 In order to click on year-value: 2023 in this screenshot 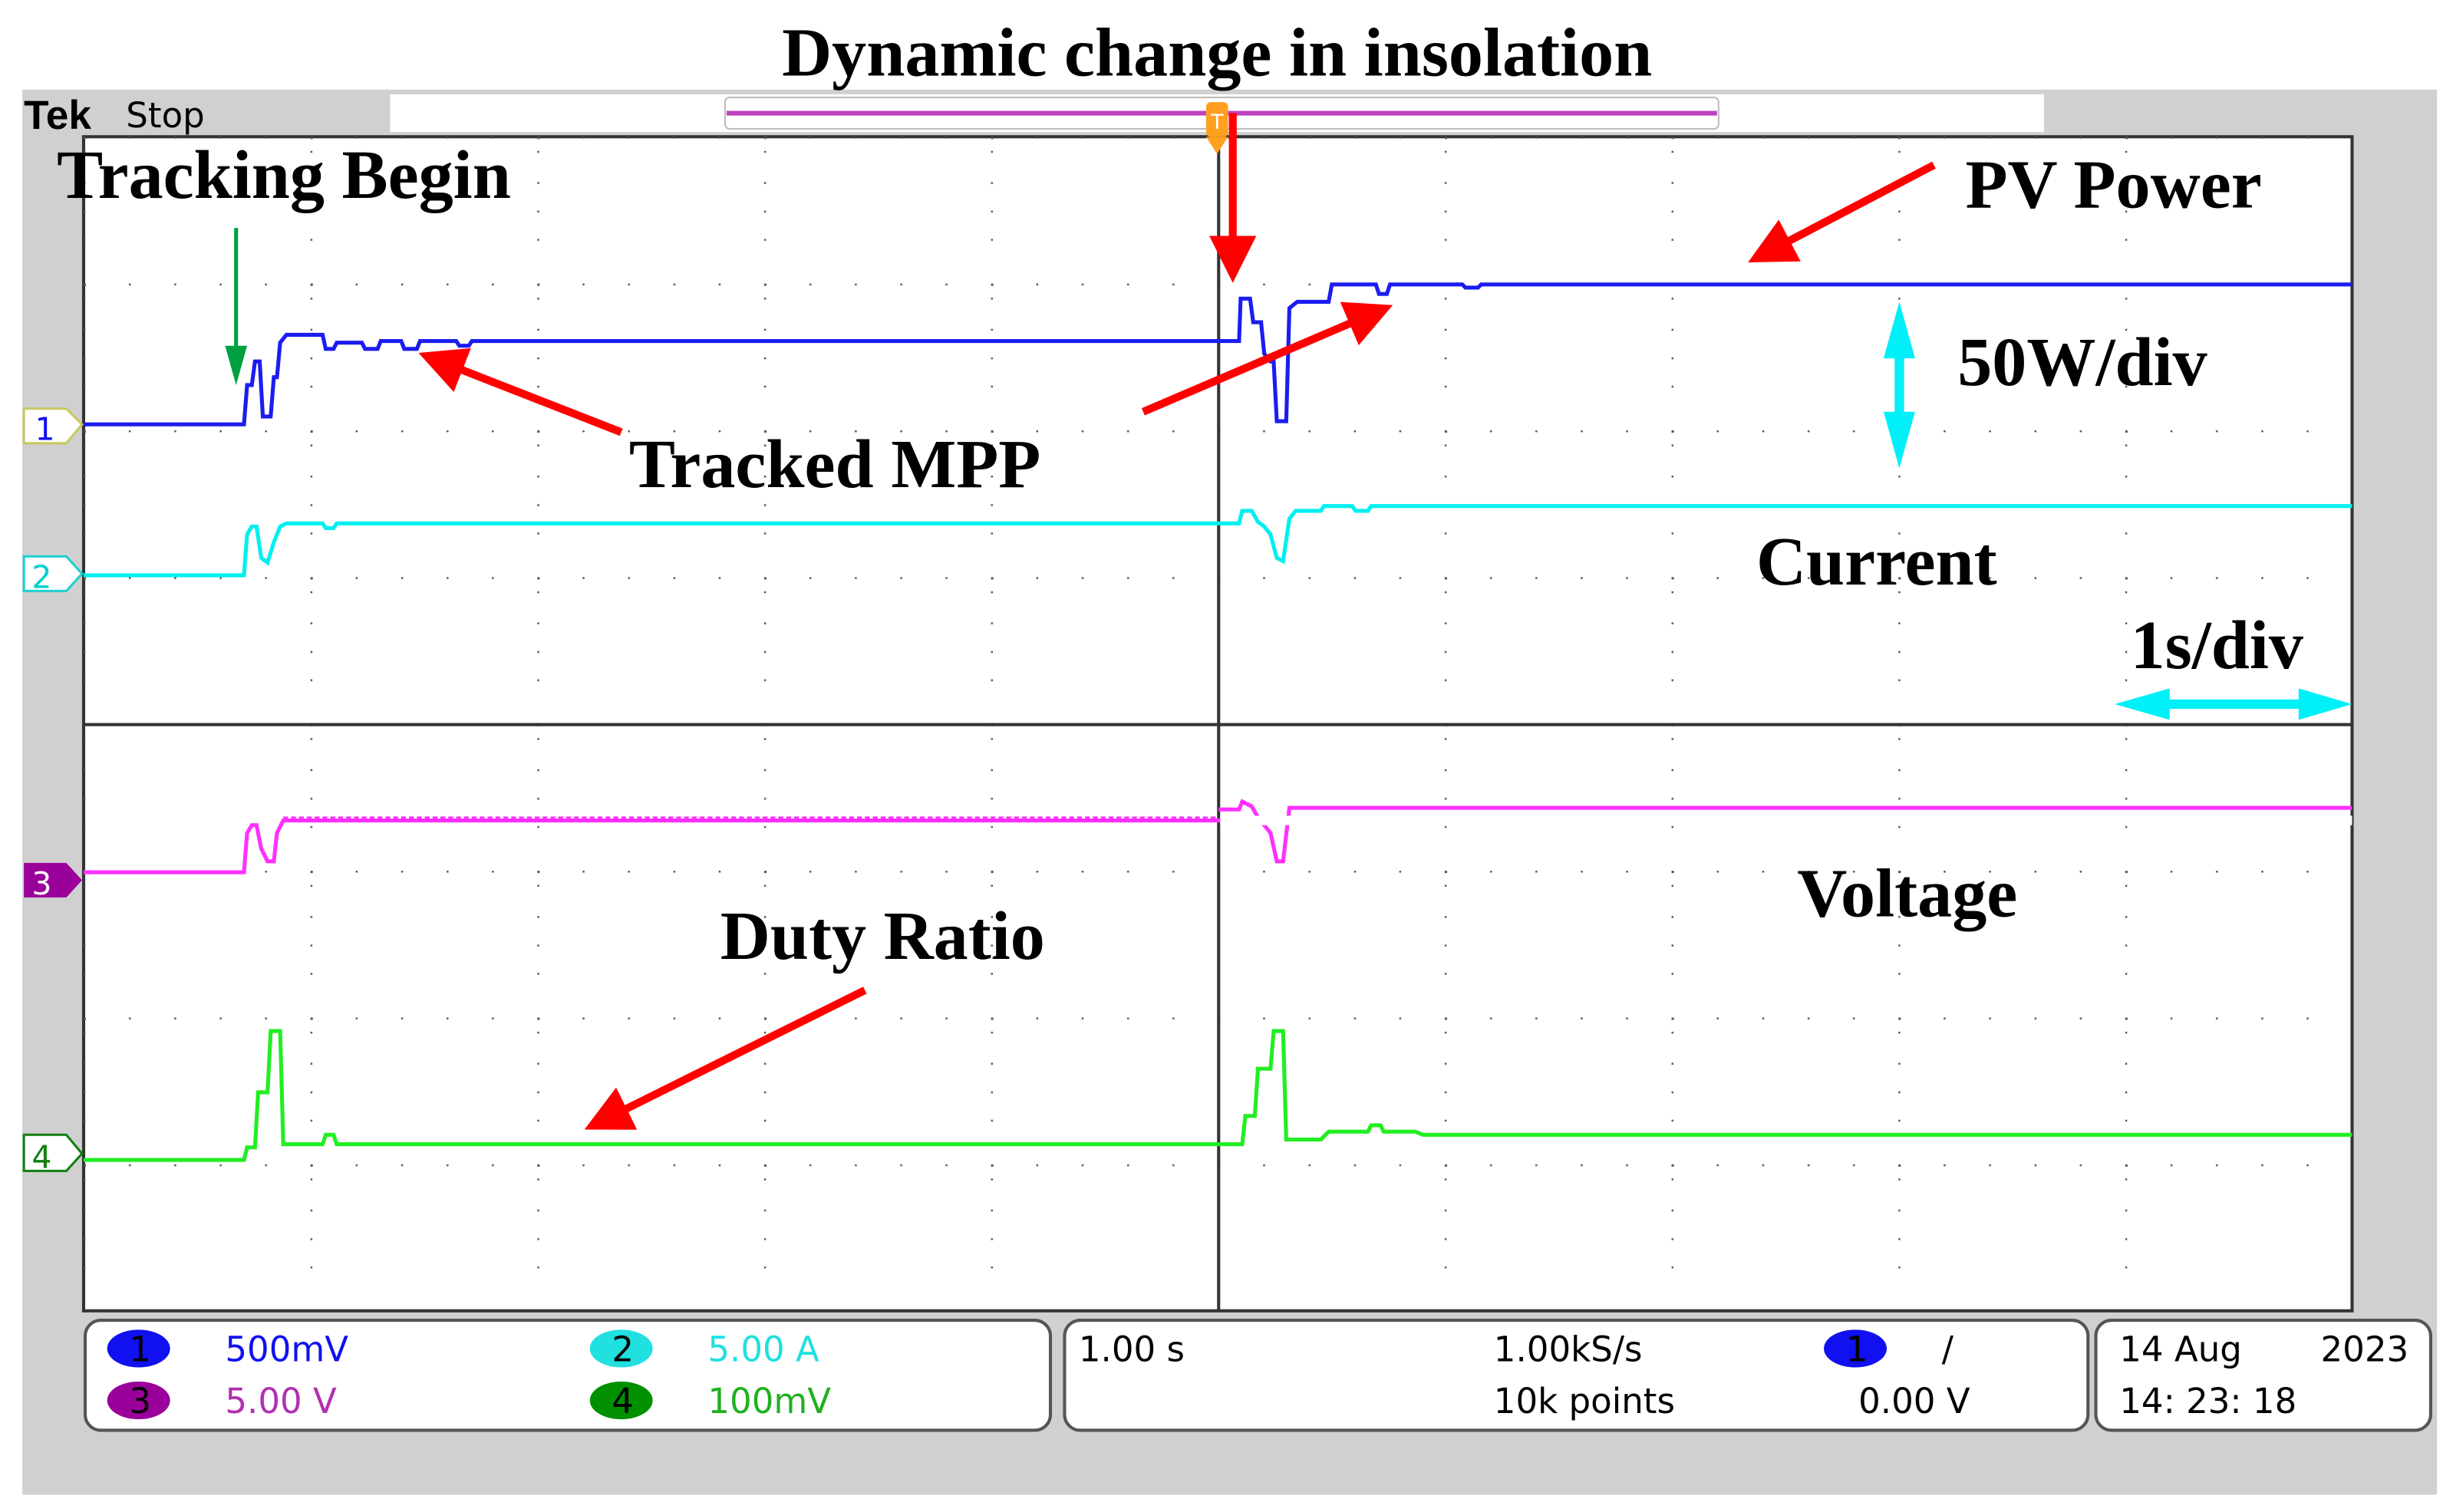, I will do `click(2365, 1349)`.